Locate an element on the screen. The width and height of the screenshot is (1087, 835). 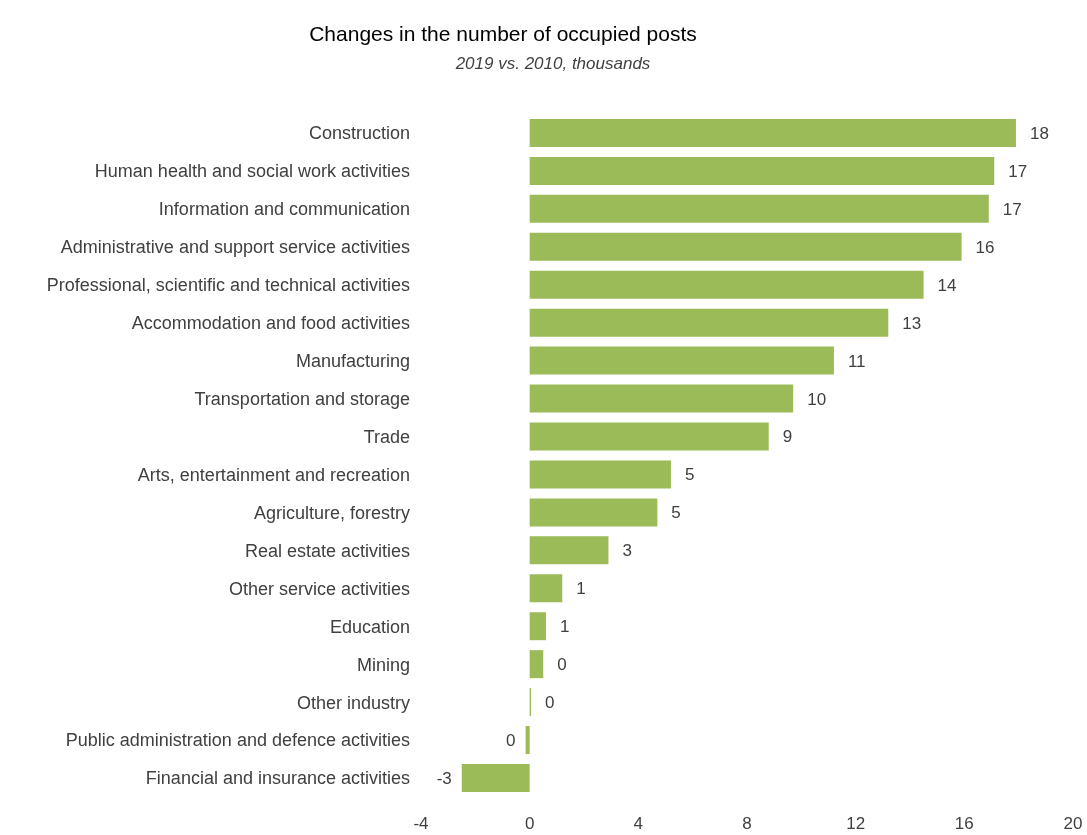
y-tick-label: Information and communication is located at coordinates (284, 209).